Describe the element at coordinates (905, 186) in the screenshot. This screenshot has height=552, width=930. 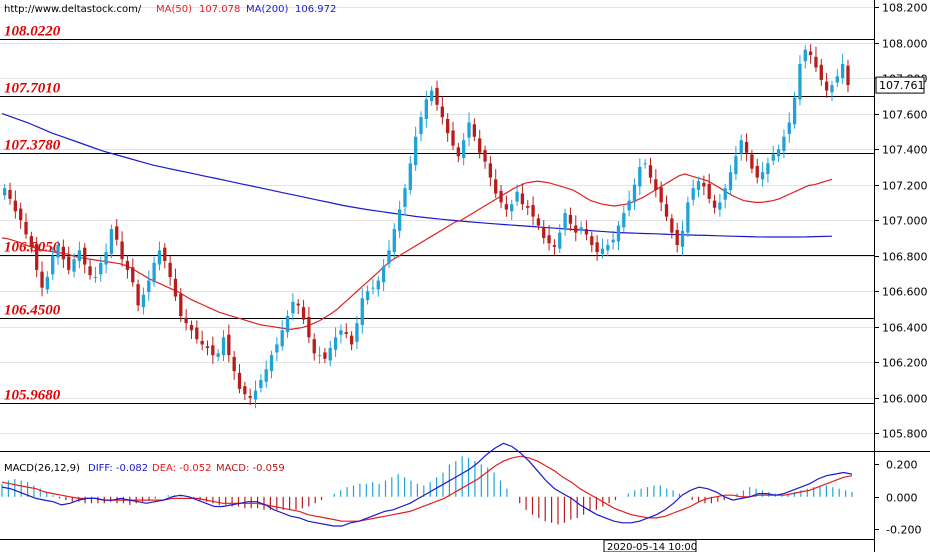
I see `price-tick-label: 107.200` at that location.